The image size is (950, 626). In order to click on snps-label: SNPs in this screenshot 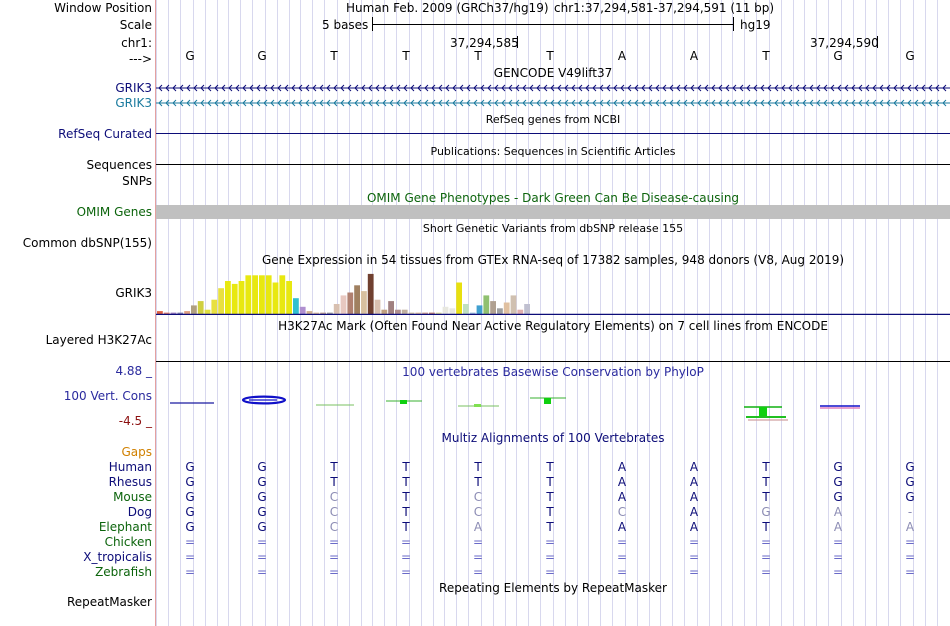, I will do `click(137, 181)`.